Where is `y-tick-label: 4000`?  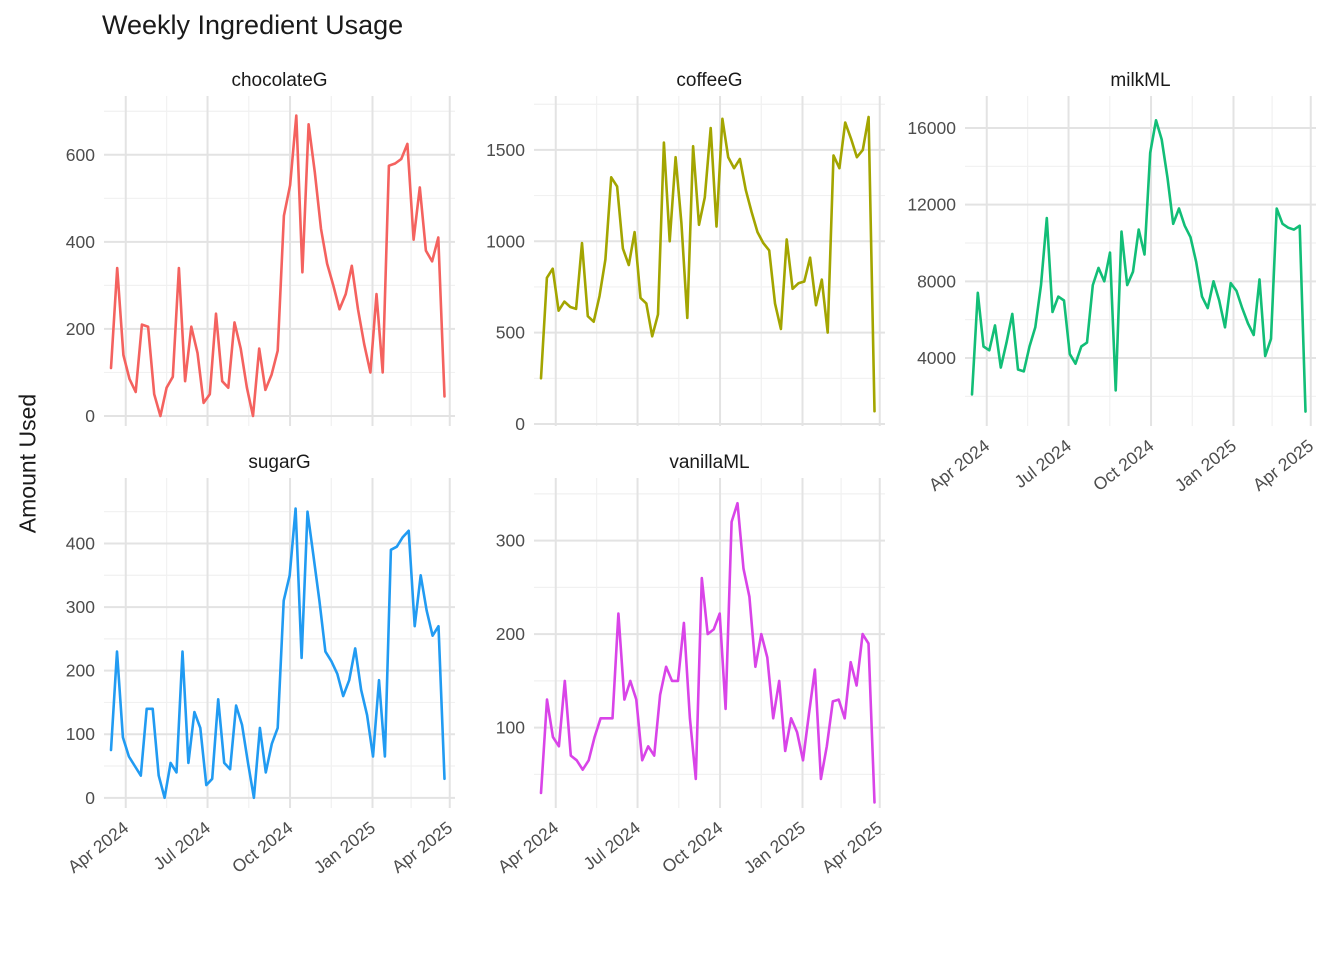
y-tick-label: 4000 is located at coordinates (936, 358).